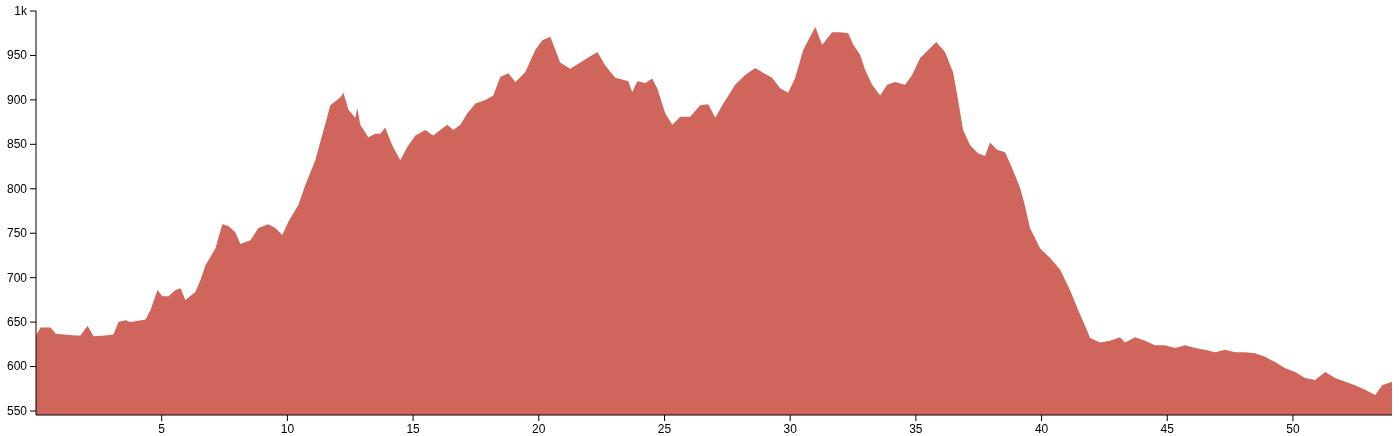 The height and width of the screenshot is (436, 1399). Describe the element at coordinates (17, 410) in the screenshot. I see `y-tick-label: 550` at that location.